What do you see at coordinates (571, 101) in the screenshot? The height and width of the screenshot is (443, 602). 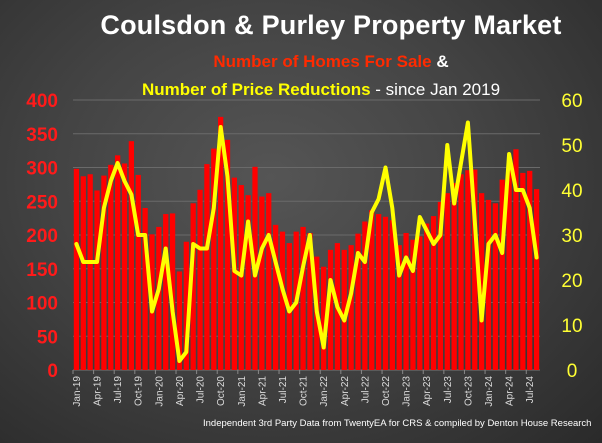 I see `right-axis-tick-label: 60` at bounding box center [571, 101].